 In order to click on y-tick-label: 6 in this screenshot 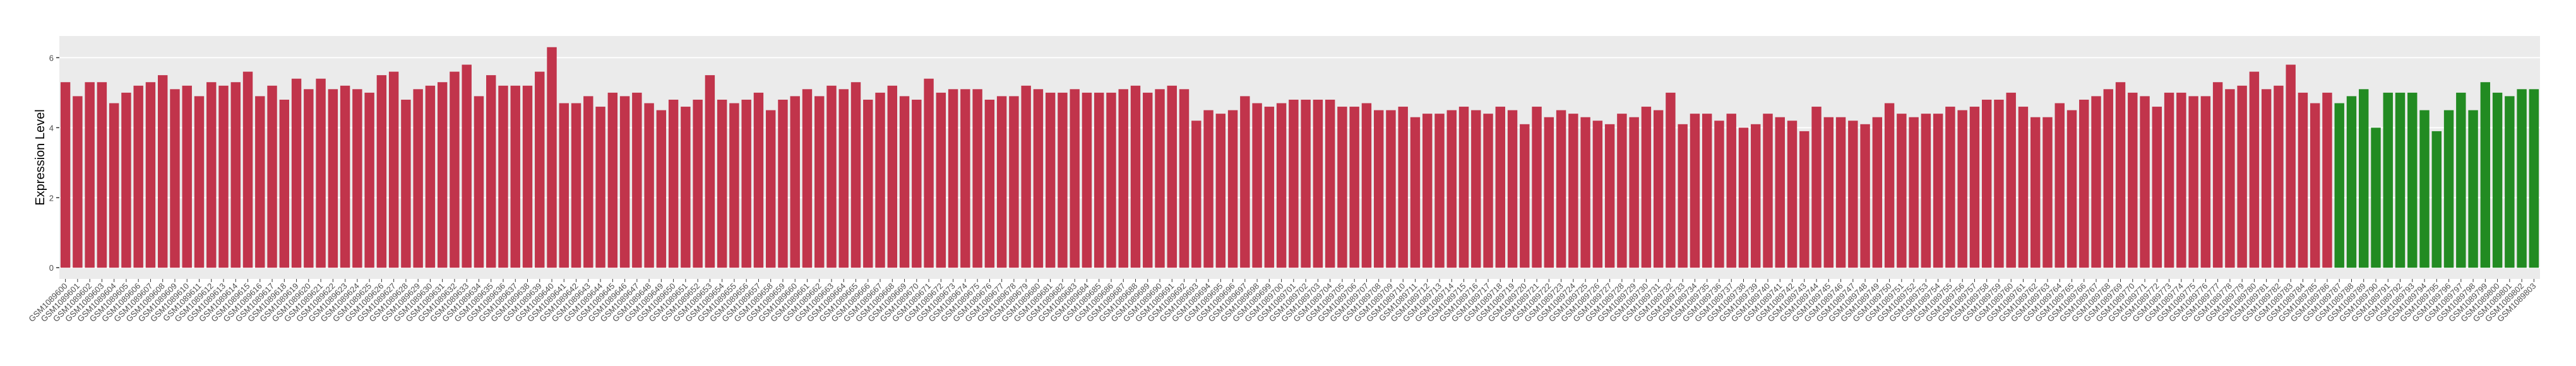, I will do `click(51, 57)`.